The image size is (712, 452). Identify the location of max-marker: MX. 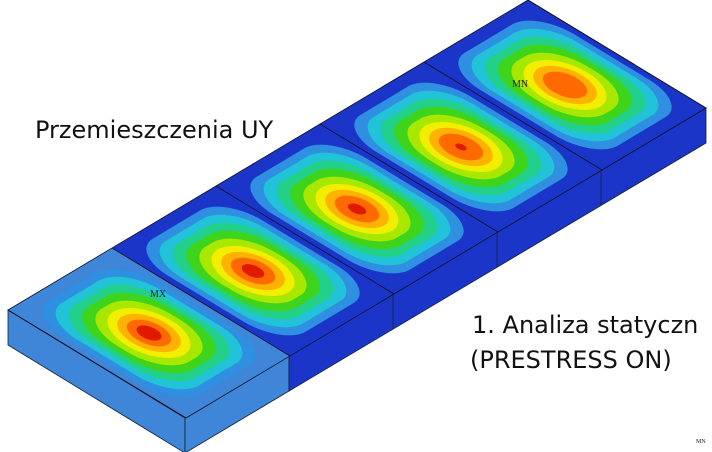
(158, 294).